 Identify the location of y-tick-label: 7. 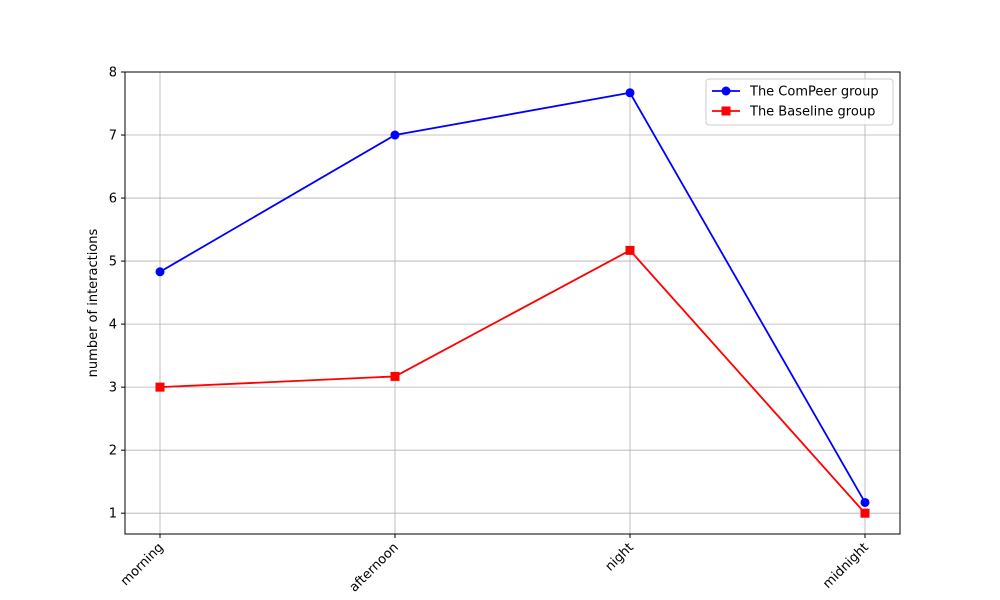
(113, 136).